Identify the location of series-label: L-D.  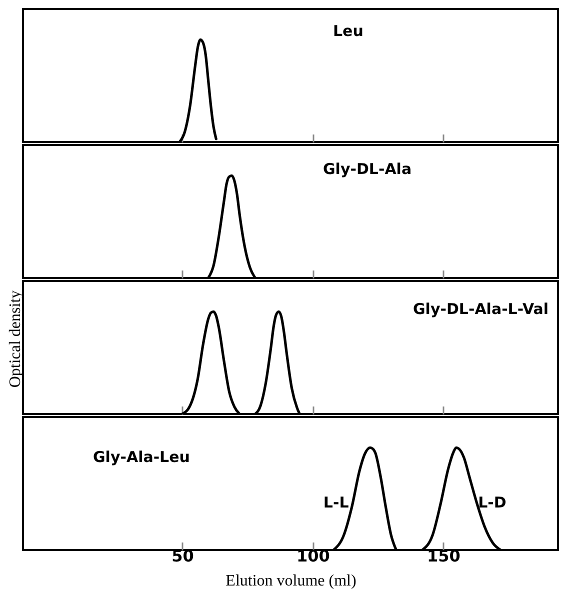
(492, 503).